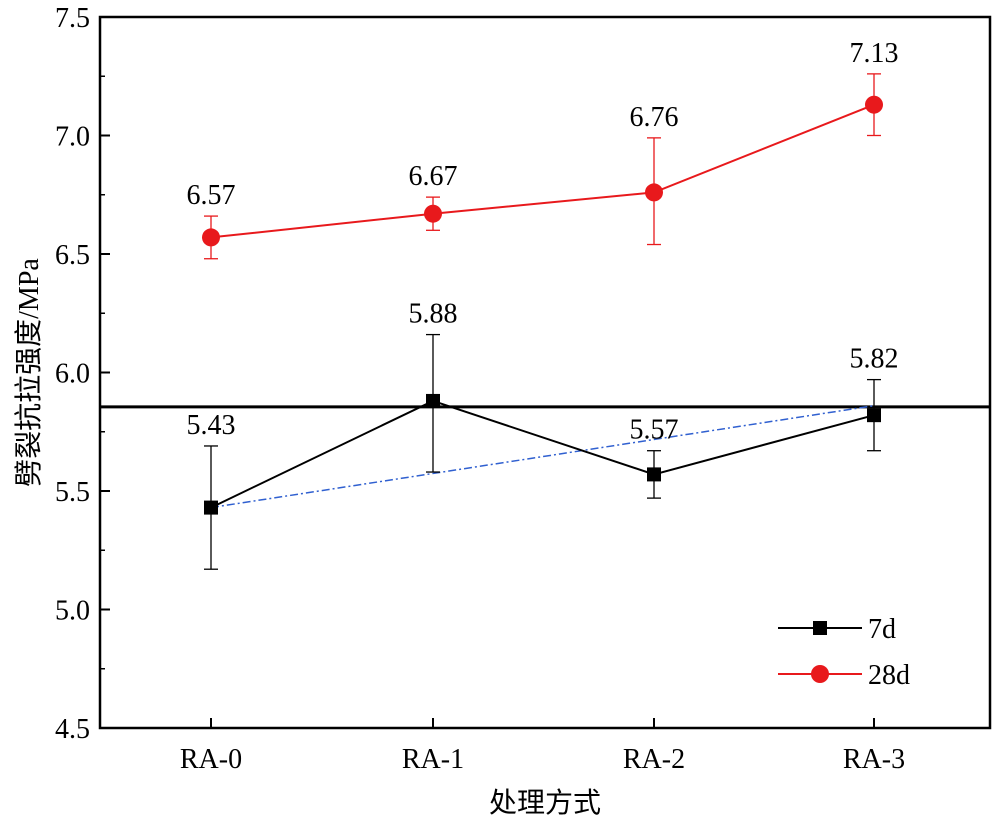 Image resolution: width=993 pixels, height=821 pixels. I want to click on y-tick-label: 6.0, so click(72, 374).